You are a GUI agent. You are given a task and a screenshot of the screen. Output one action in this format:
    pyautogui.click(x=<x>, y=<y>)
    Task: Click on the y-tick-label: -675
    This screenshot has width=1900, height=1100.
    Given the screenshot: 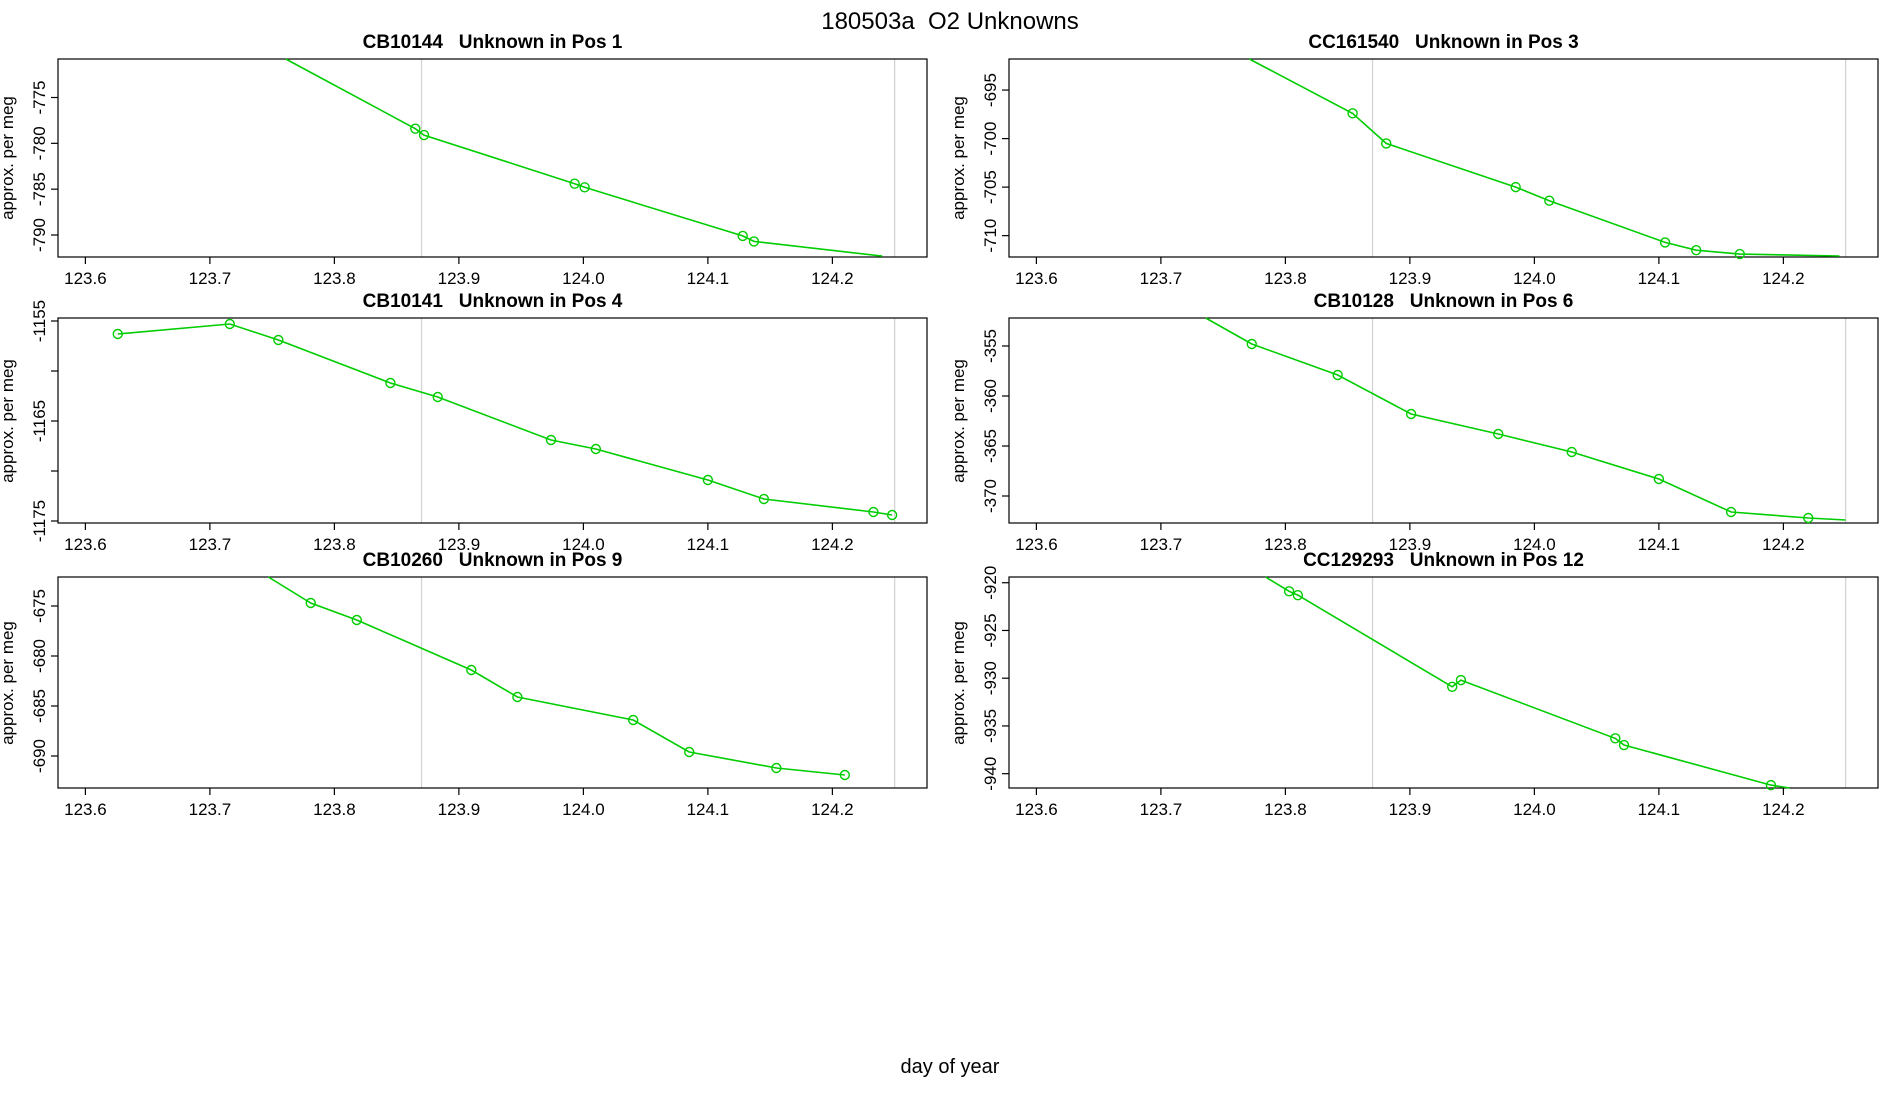 What is the action you would take?
    pyautogui.click(x=39, y=606)
    